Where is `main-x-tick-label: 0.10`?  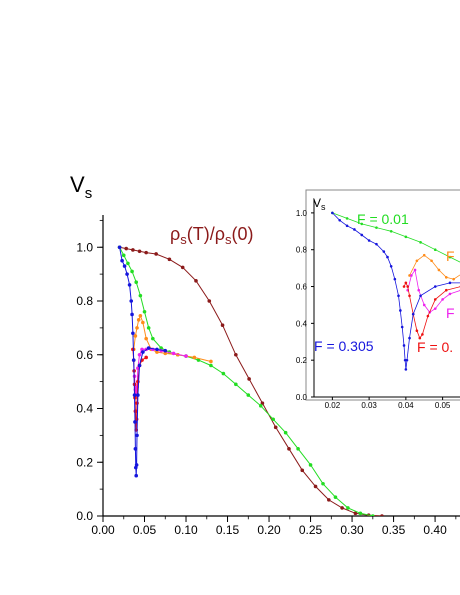
main-x-tick-label: 0.10 is located at coordinates (186, 530).